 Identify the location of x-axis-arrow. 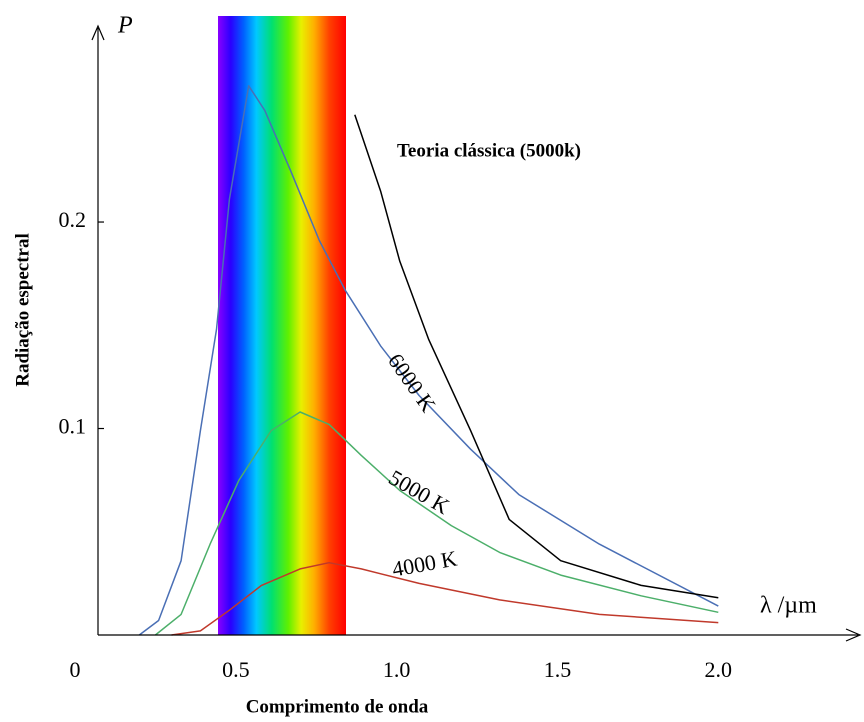
(853, 635).